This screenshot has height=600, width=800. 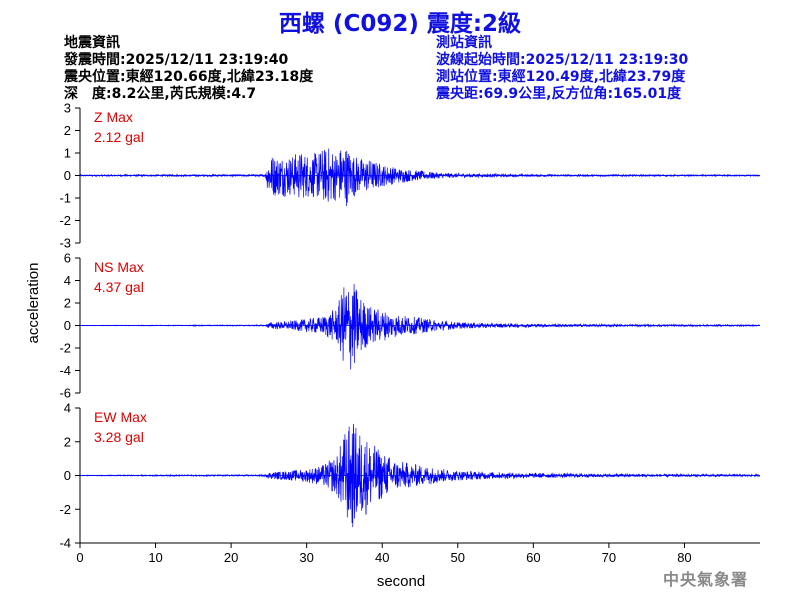 What do you see at coordinates (189, 77) in the screenshot?
I see `epicenter-location: 震央位置:東經120.66度,北緯23.18度` at bounding box center [189, 77].